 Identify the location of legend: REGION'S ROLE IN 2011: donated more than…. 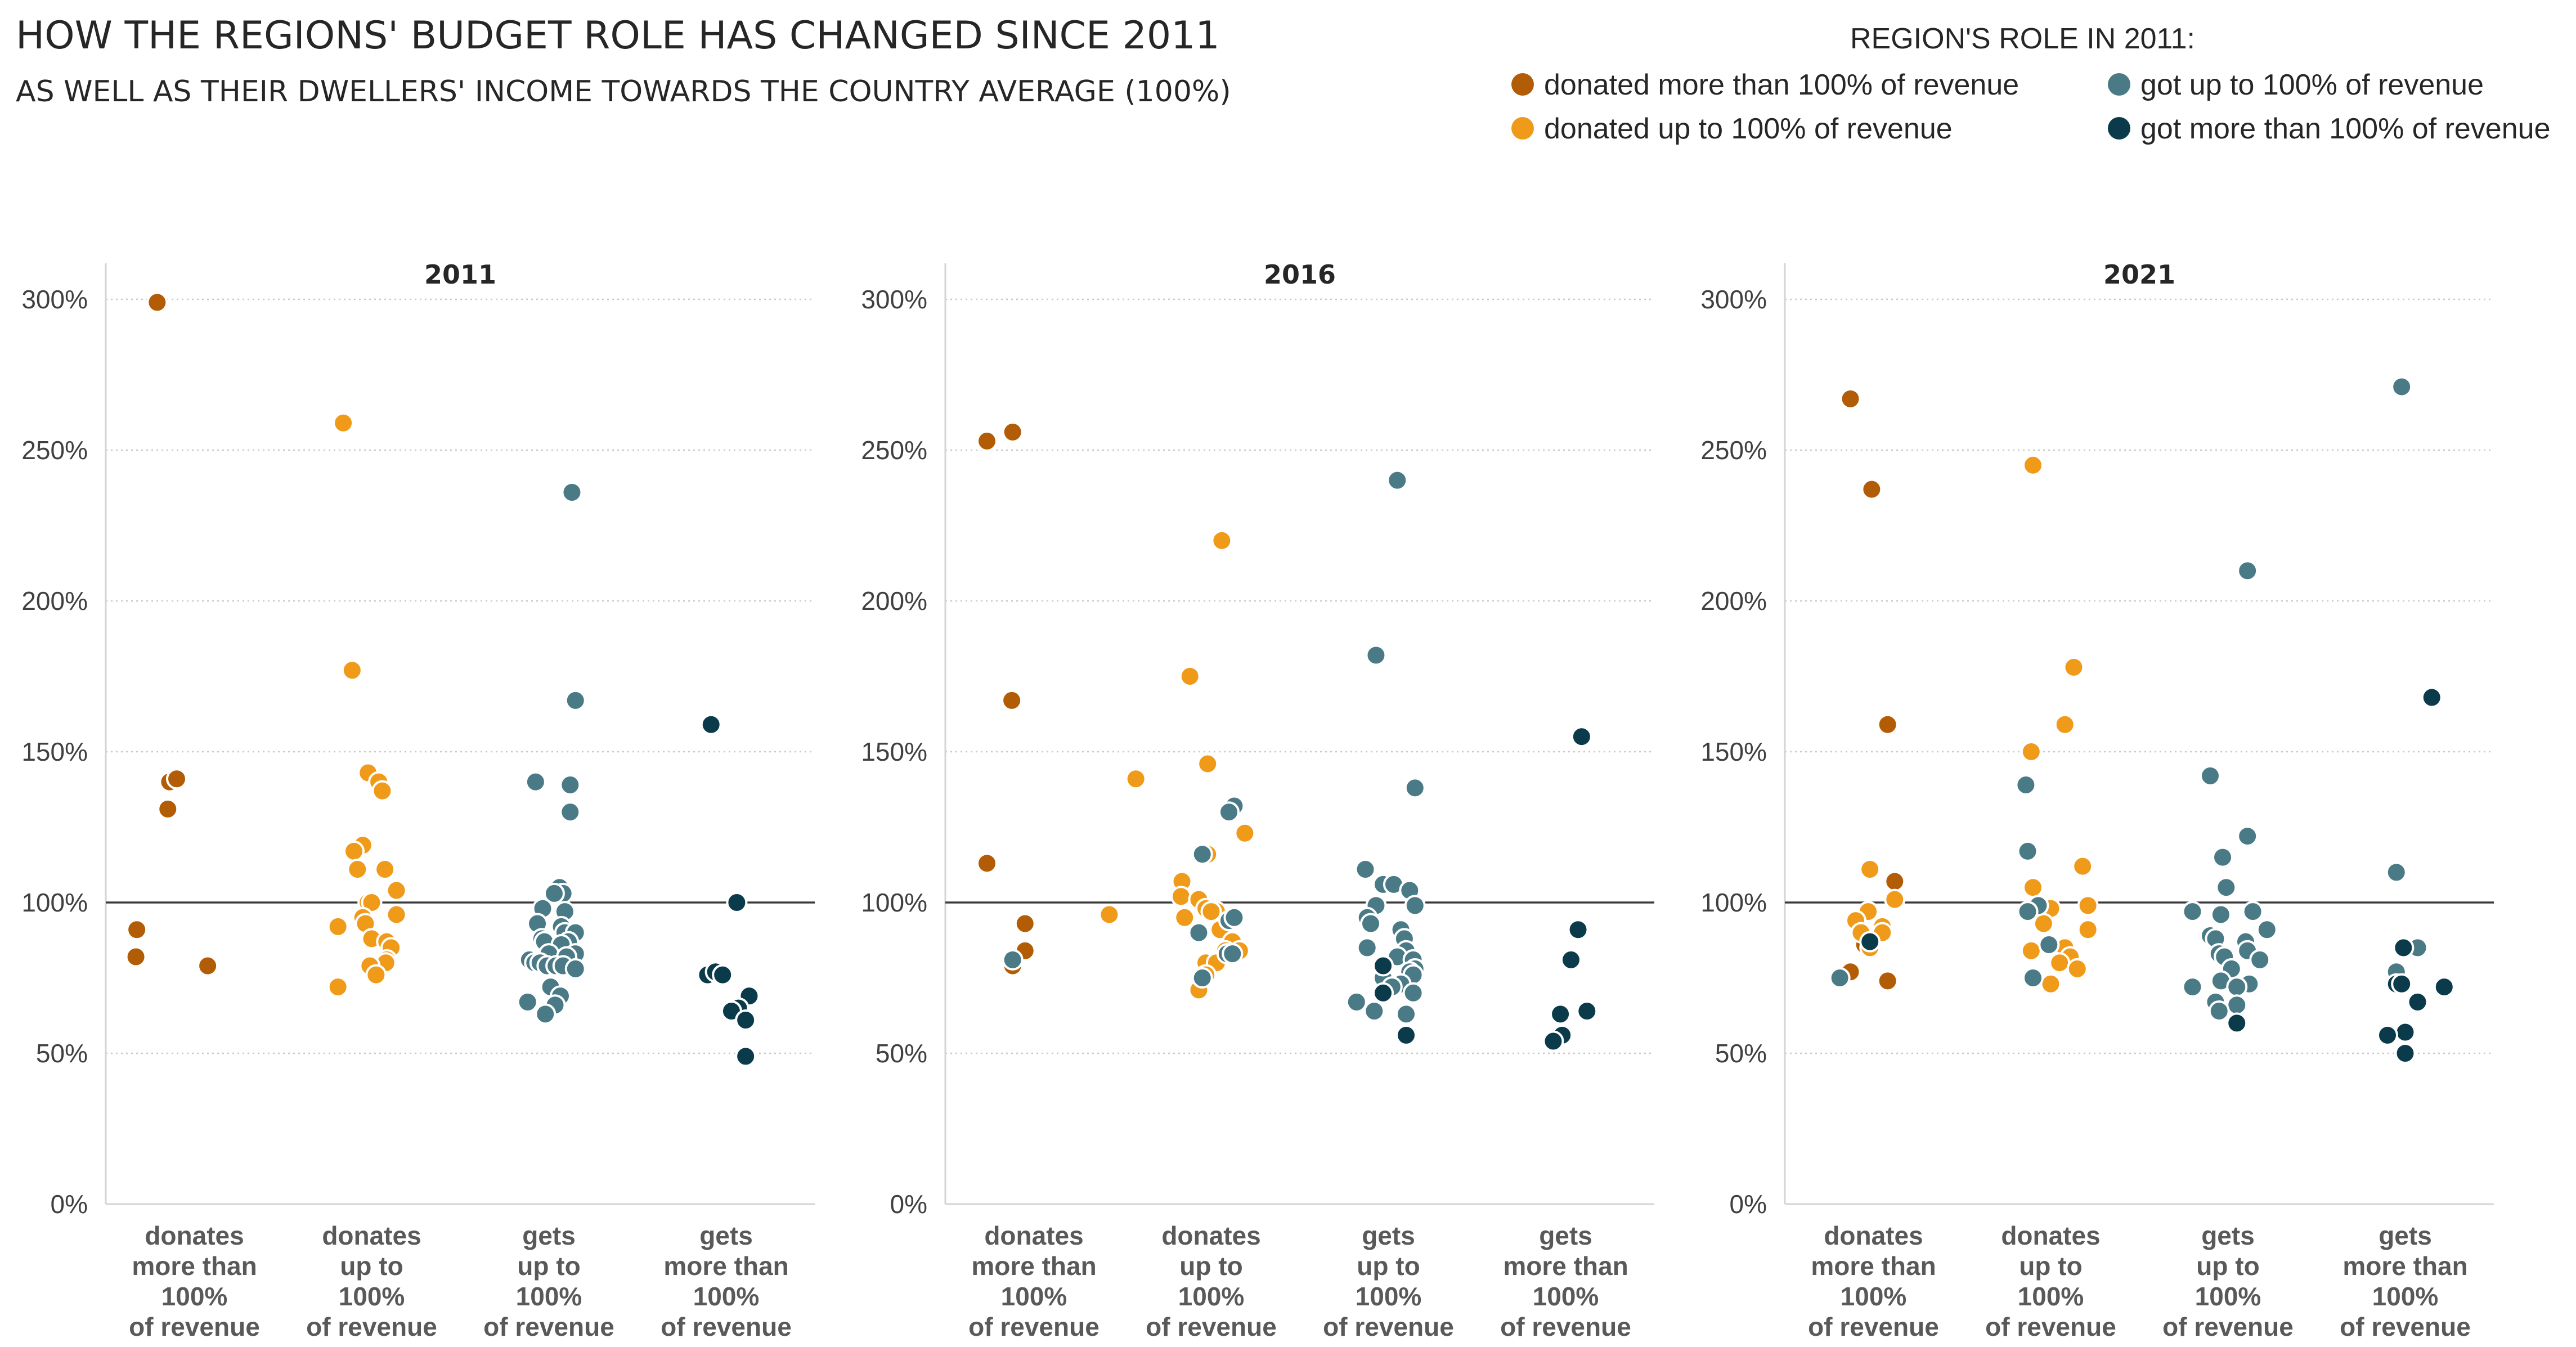
(2030, 84).